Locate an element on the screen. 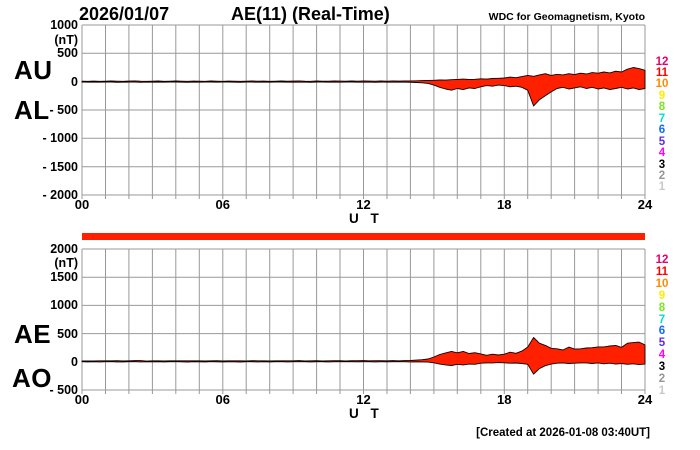  panel-2-station-count: 8 is located at coordinates (662, 307).